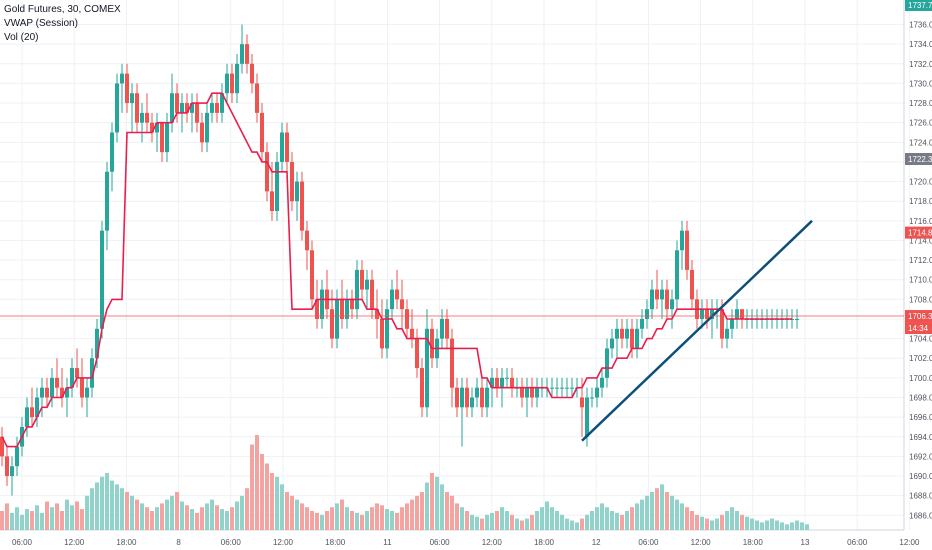 Image resolution: width=932 pixels, height=550 pixels. What do you see at coordinates (920, 159) in the screenshot?
I see `badge-mid-price: 1722.3` at bounding box center [920, 159].